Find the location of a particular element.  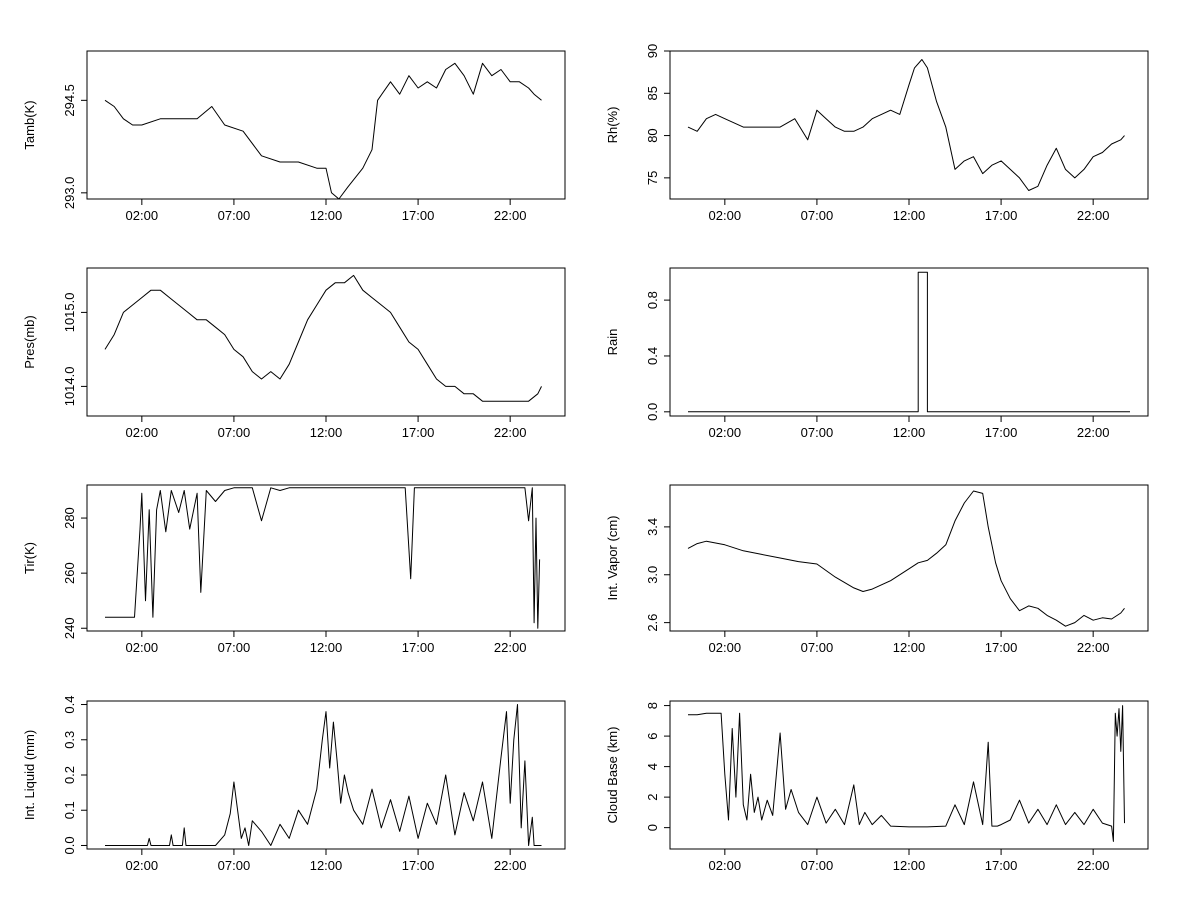

cloud-base-y-tick-label: 2 is located at coordinates (652, 797).